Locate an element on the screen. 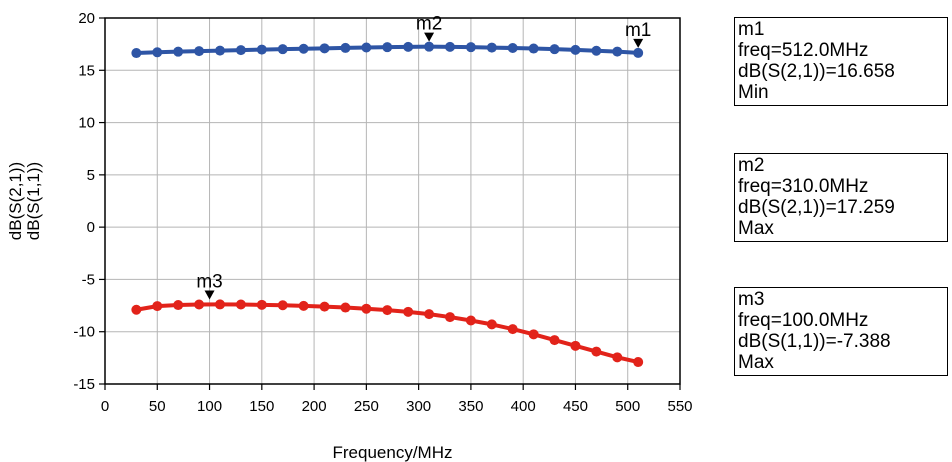 This screenshot has width=952, height=462. x-tick-label: 200 is located at coordinates (314, 406).